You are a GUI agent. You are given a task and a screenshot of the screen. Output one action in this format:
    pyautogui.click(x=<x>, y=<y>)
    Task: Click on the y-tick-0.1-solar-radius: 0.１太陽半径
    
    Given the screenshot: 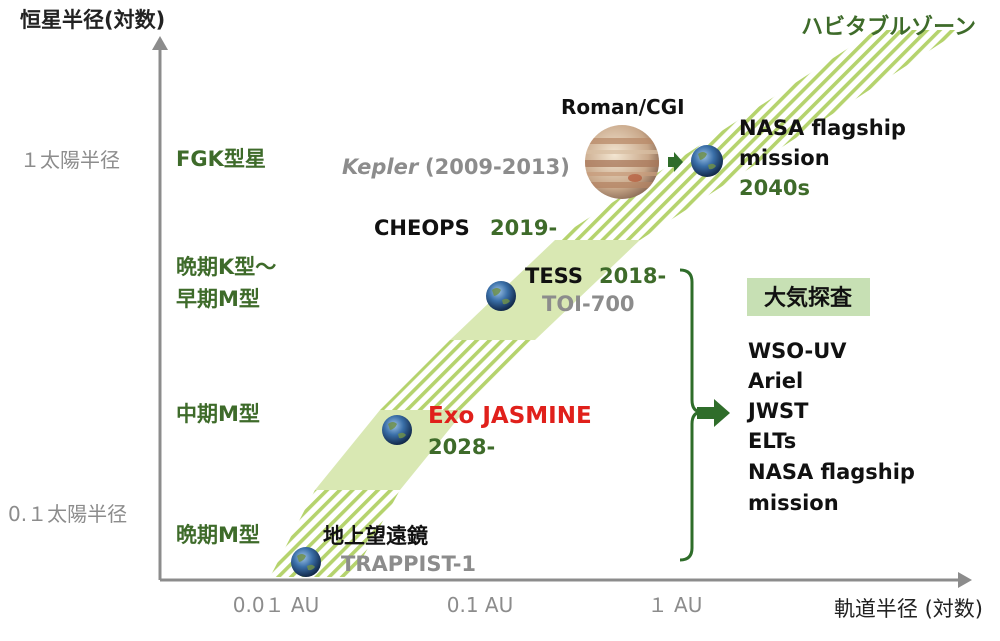 What is the action you would take?
    pyautogui.click(x=67, y=514)
    